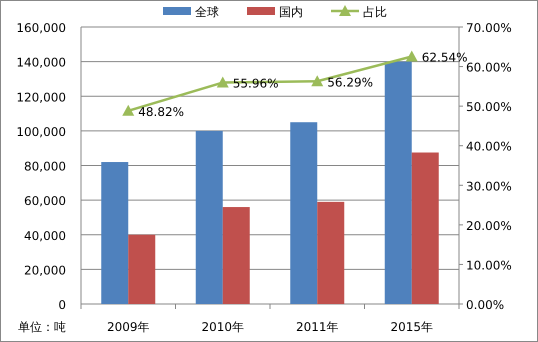  What do you see at coordinates (489, 186) in the screenshot?
I see `y2-tick-label: 30.00%` at bounding box center [489, 186].